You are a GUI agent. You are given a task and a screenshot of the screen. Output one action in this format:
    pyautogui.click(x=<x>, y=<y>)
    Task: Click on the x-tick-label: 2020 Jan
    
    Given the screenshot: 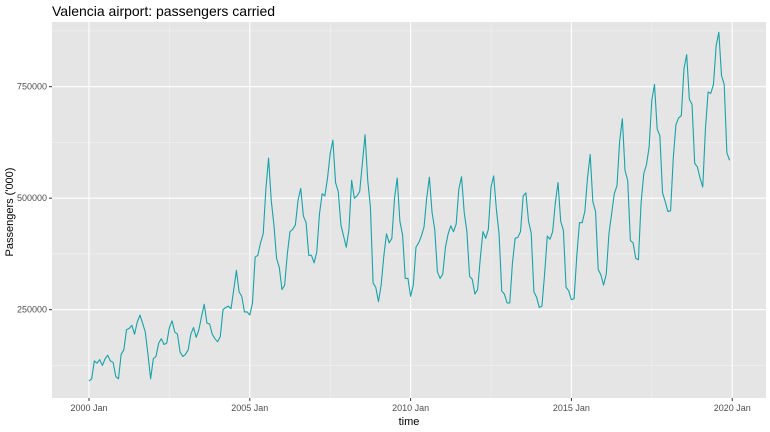 What is the action you would take?
    pyautogui.click(x=732, y=408)
    